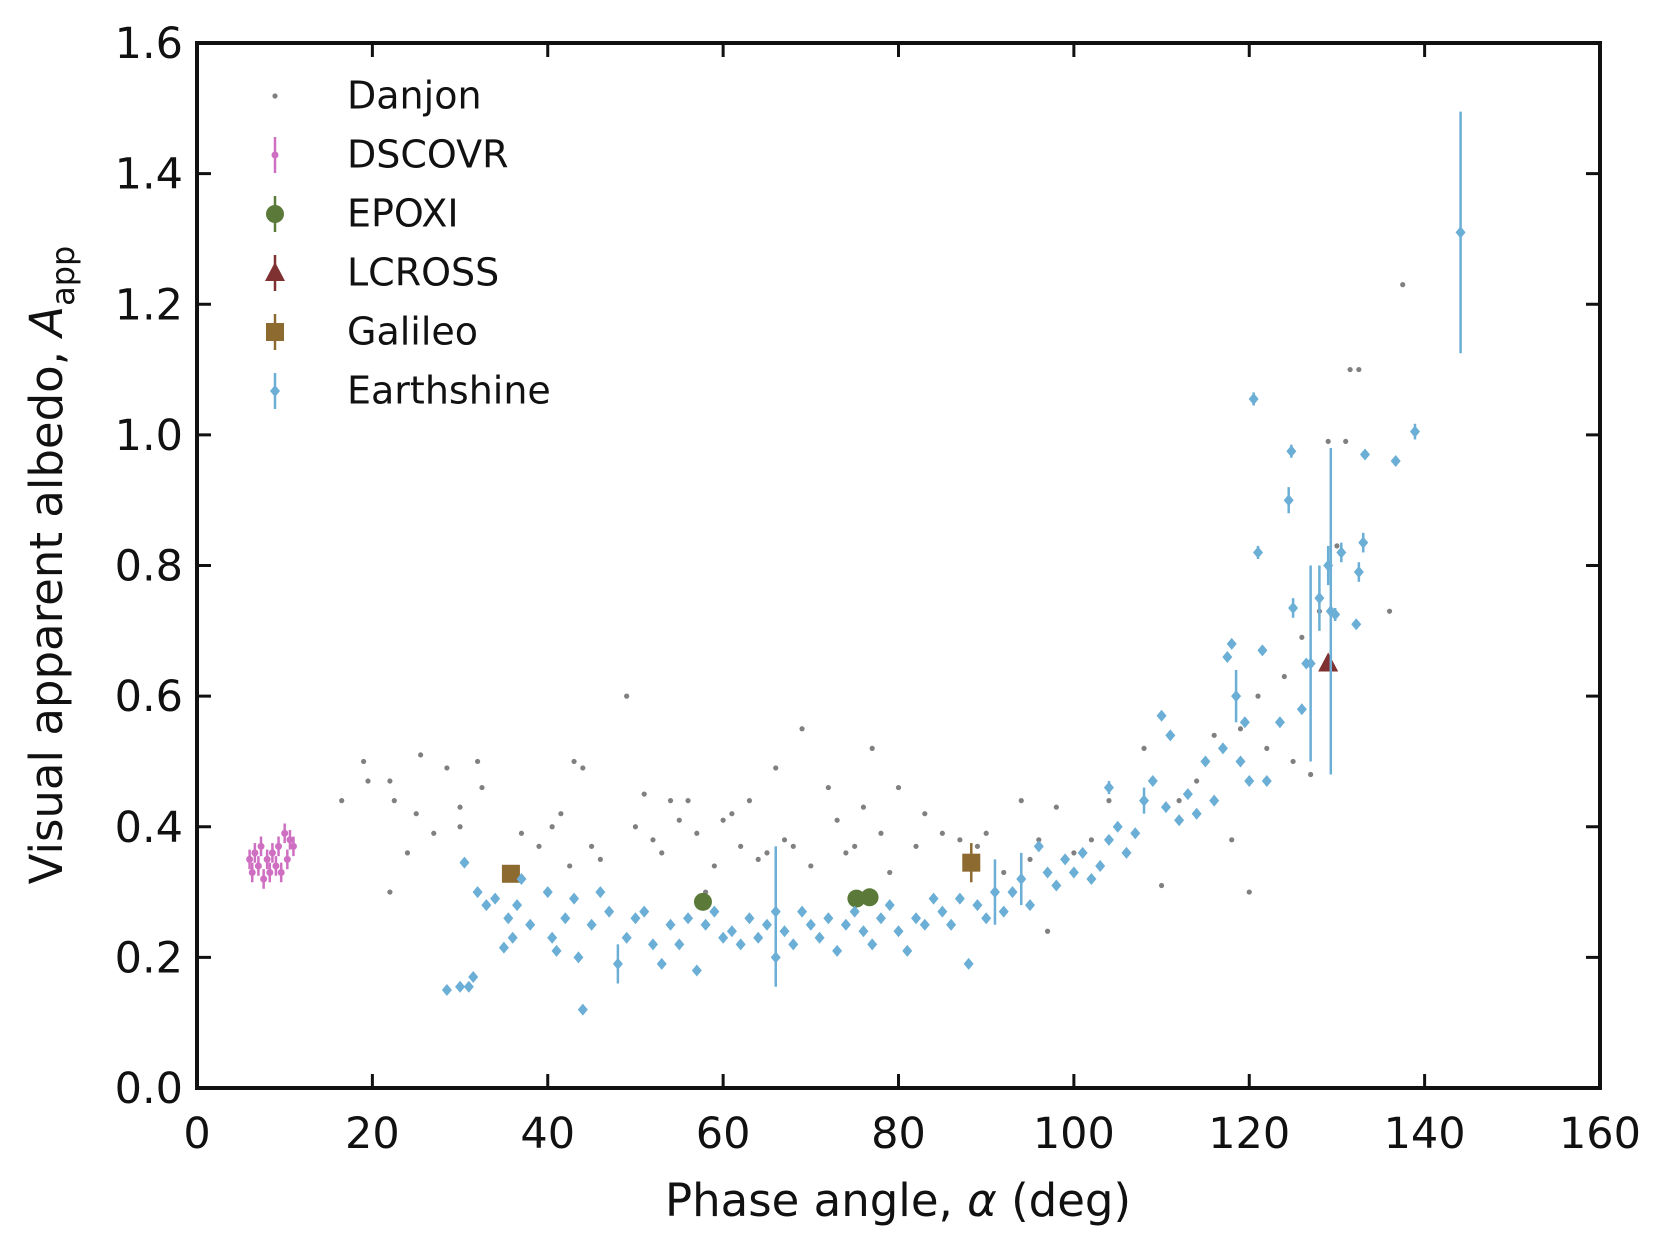 Image resolution: width=1662 pixels, height=1244 pixels. Describe the element at coordinates (149, 828) in the screenshot. I see `y-tick-label: 0.4` at that location.